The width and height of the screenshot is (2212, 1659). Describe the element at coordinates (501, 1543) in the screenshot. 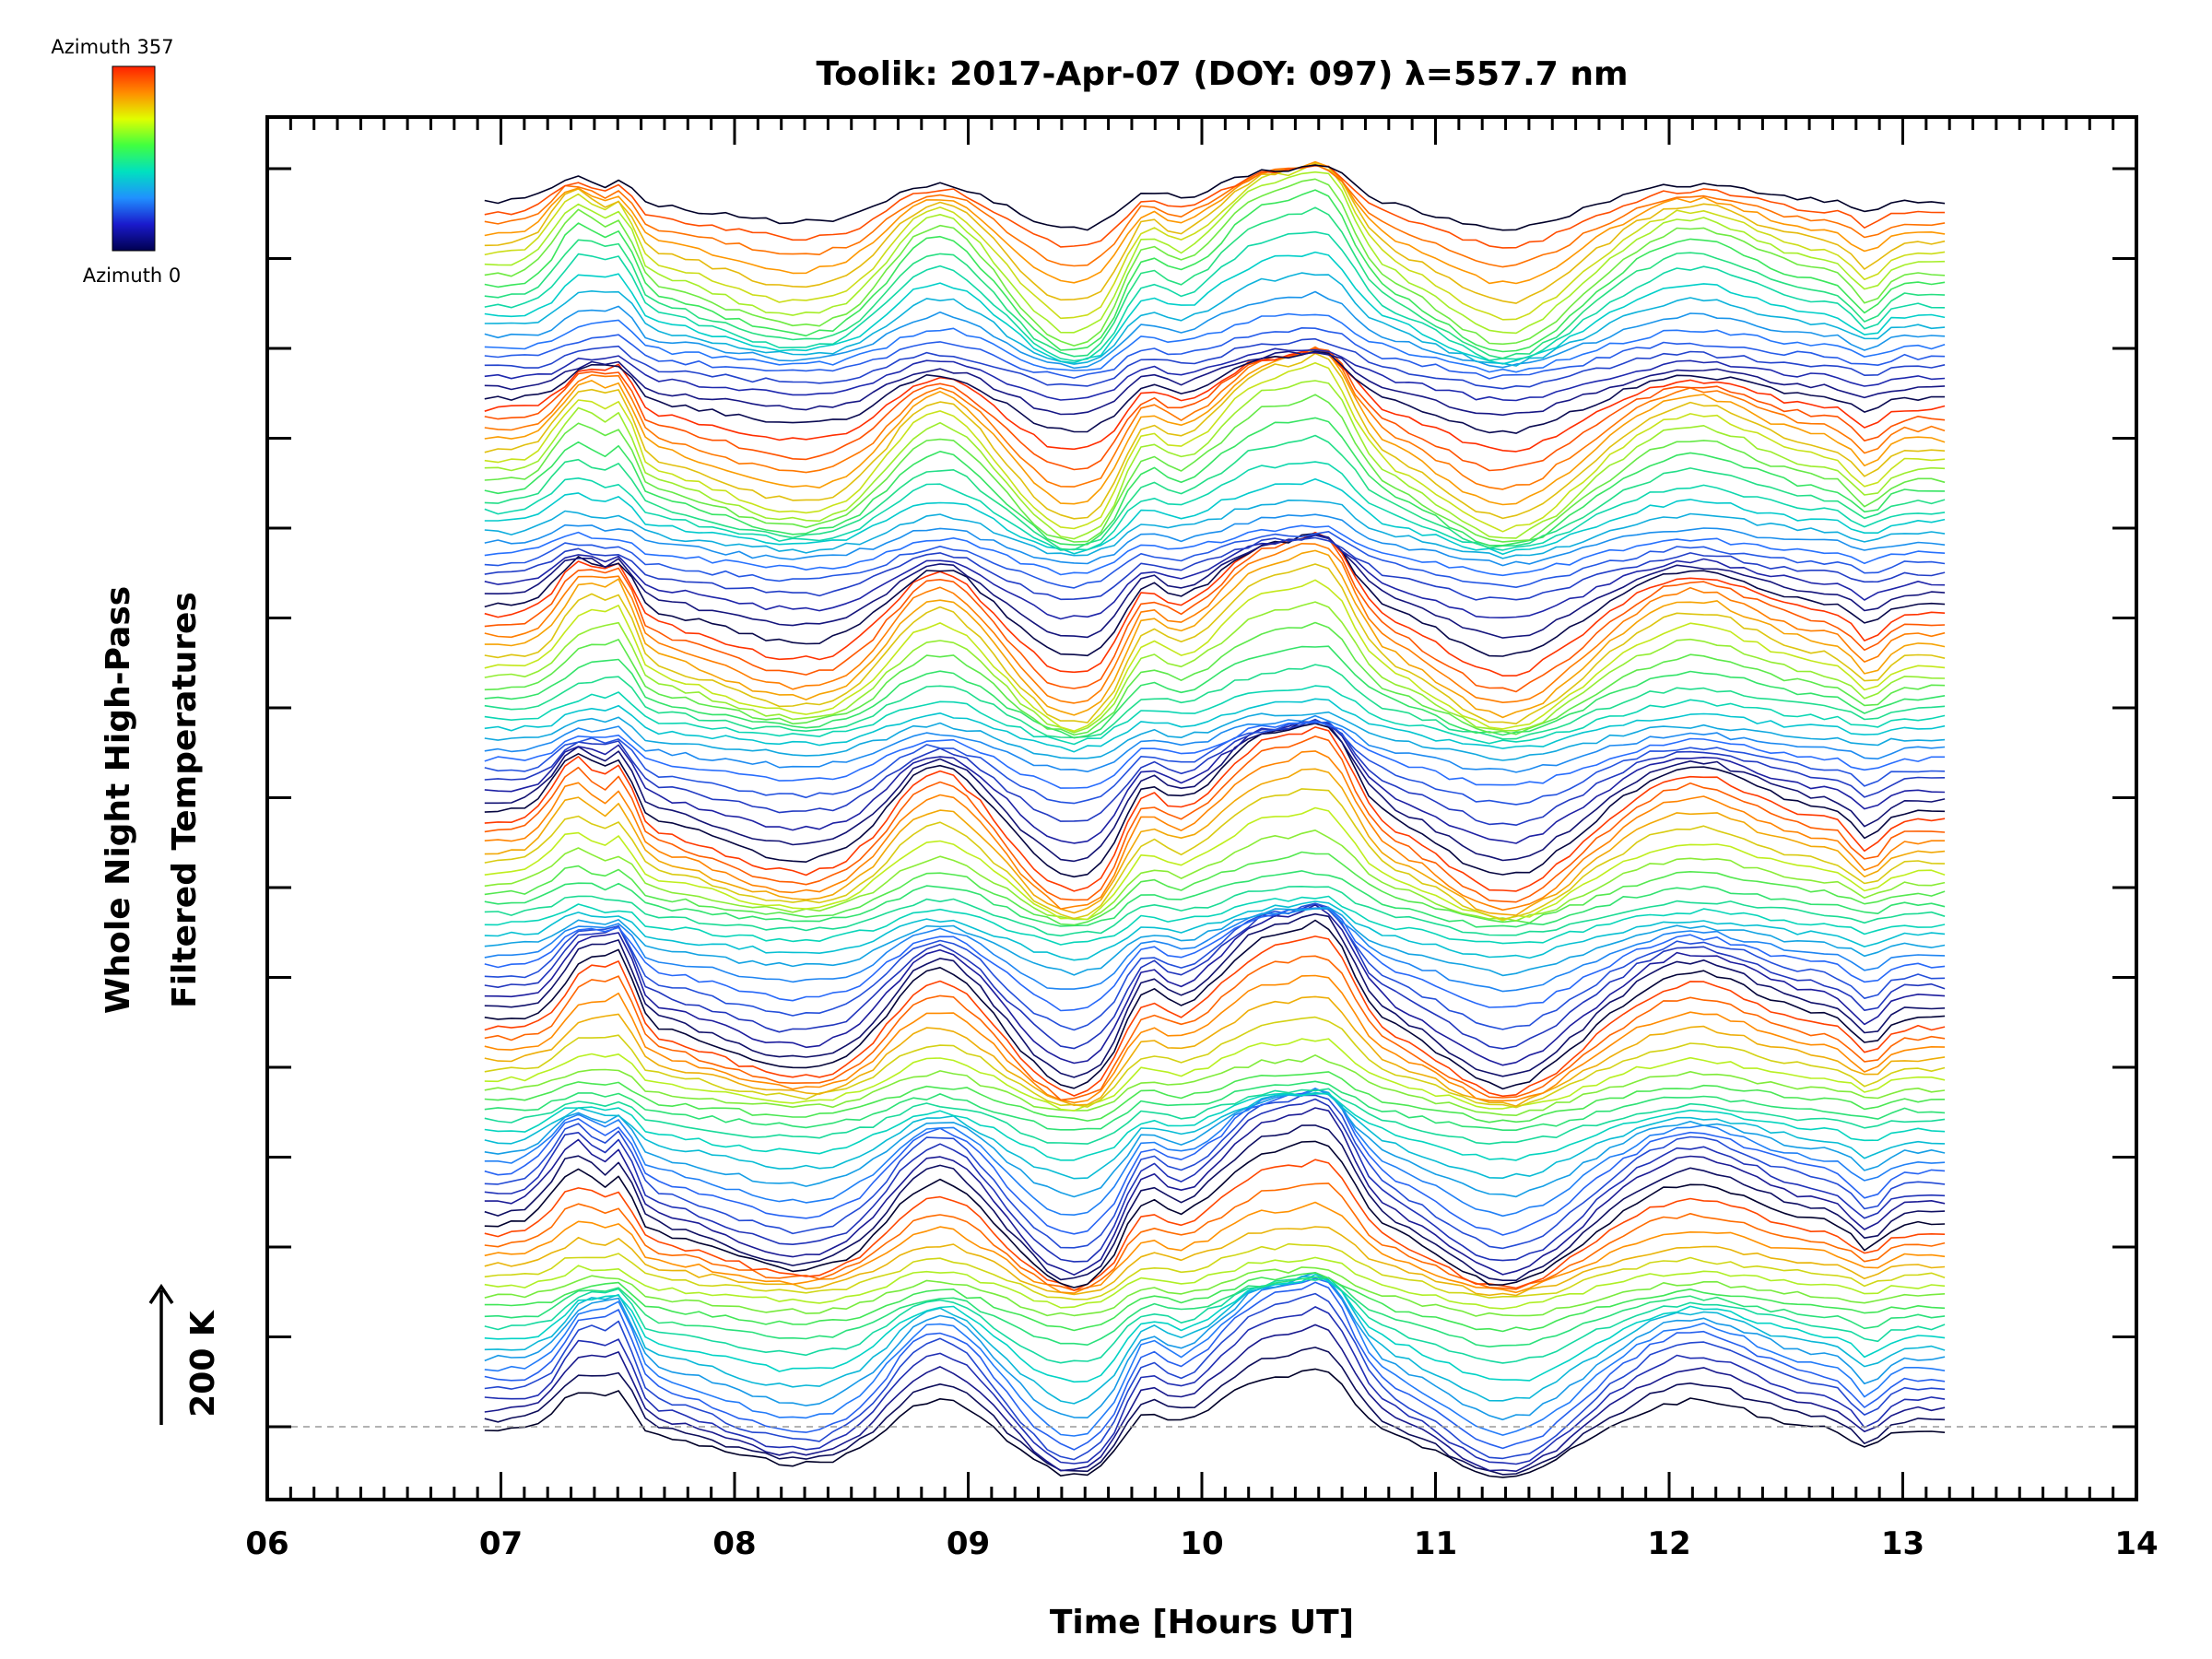

I see `x-tick-label: 07` at that location.